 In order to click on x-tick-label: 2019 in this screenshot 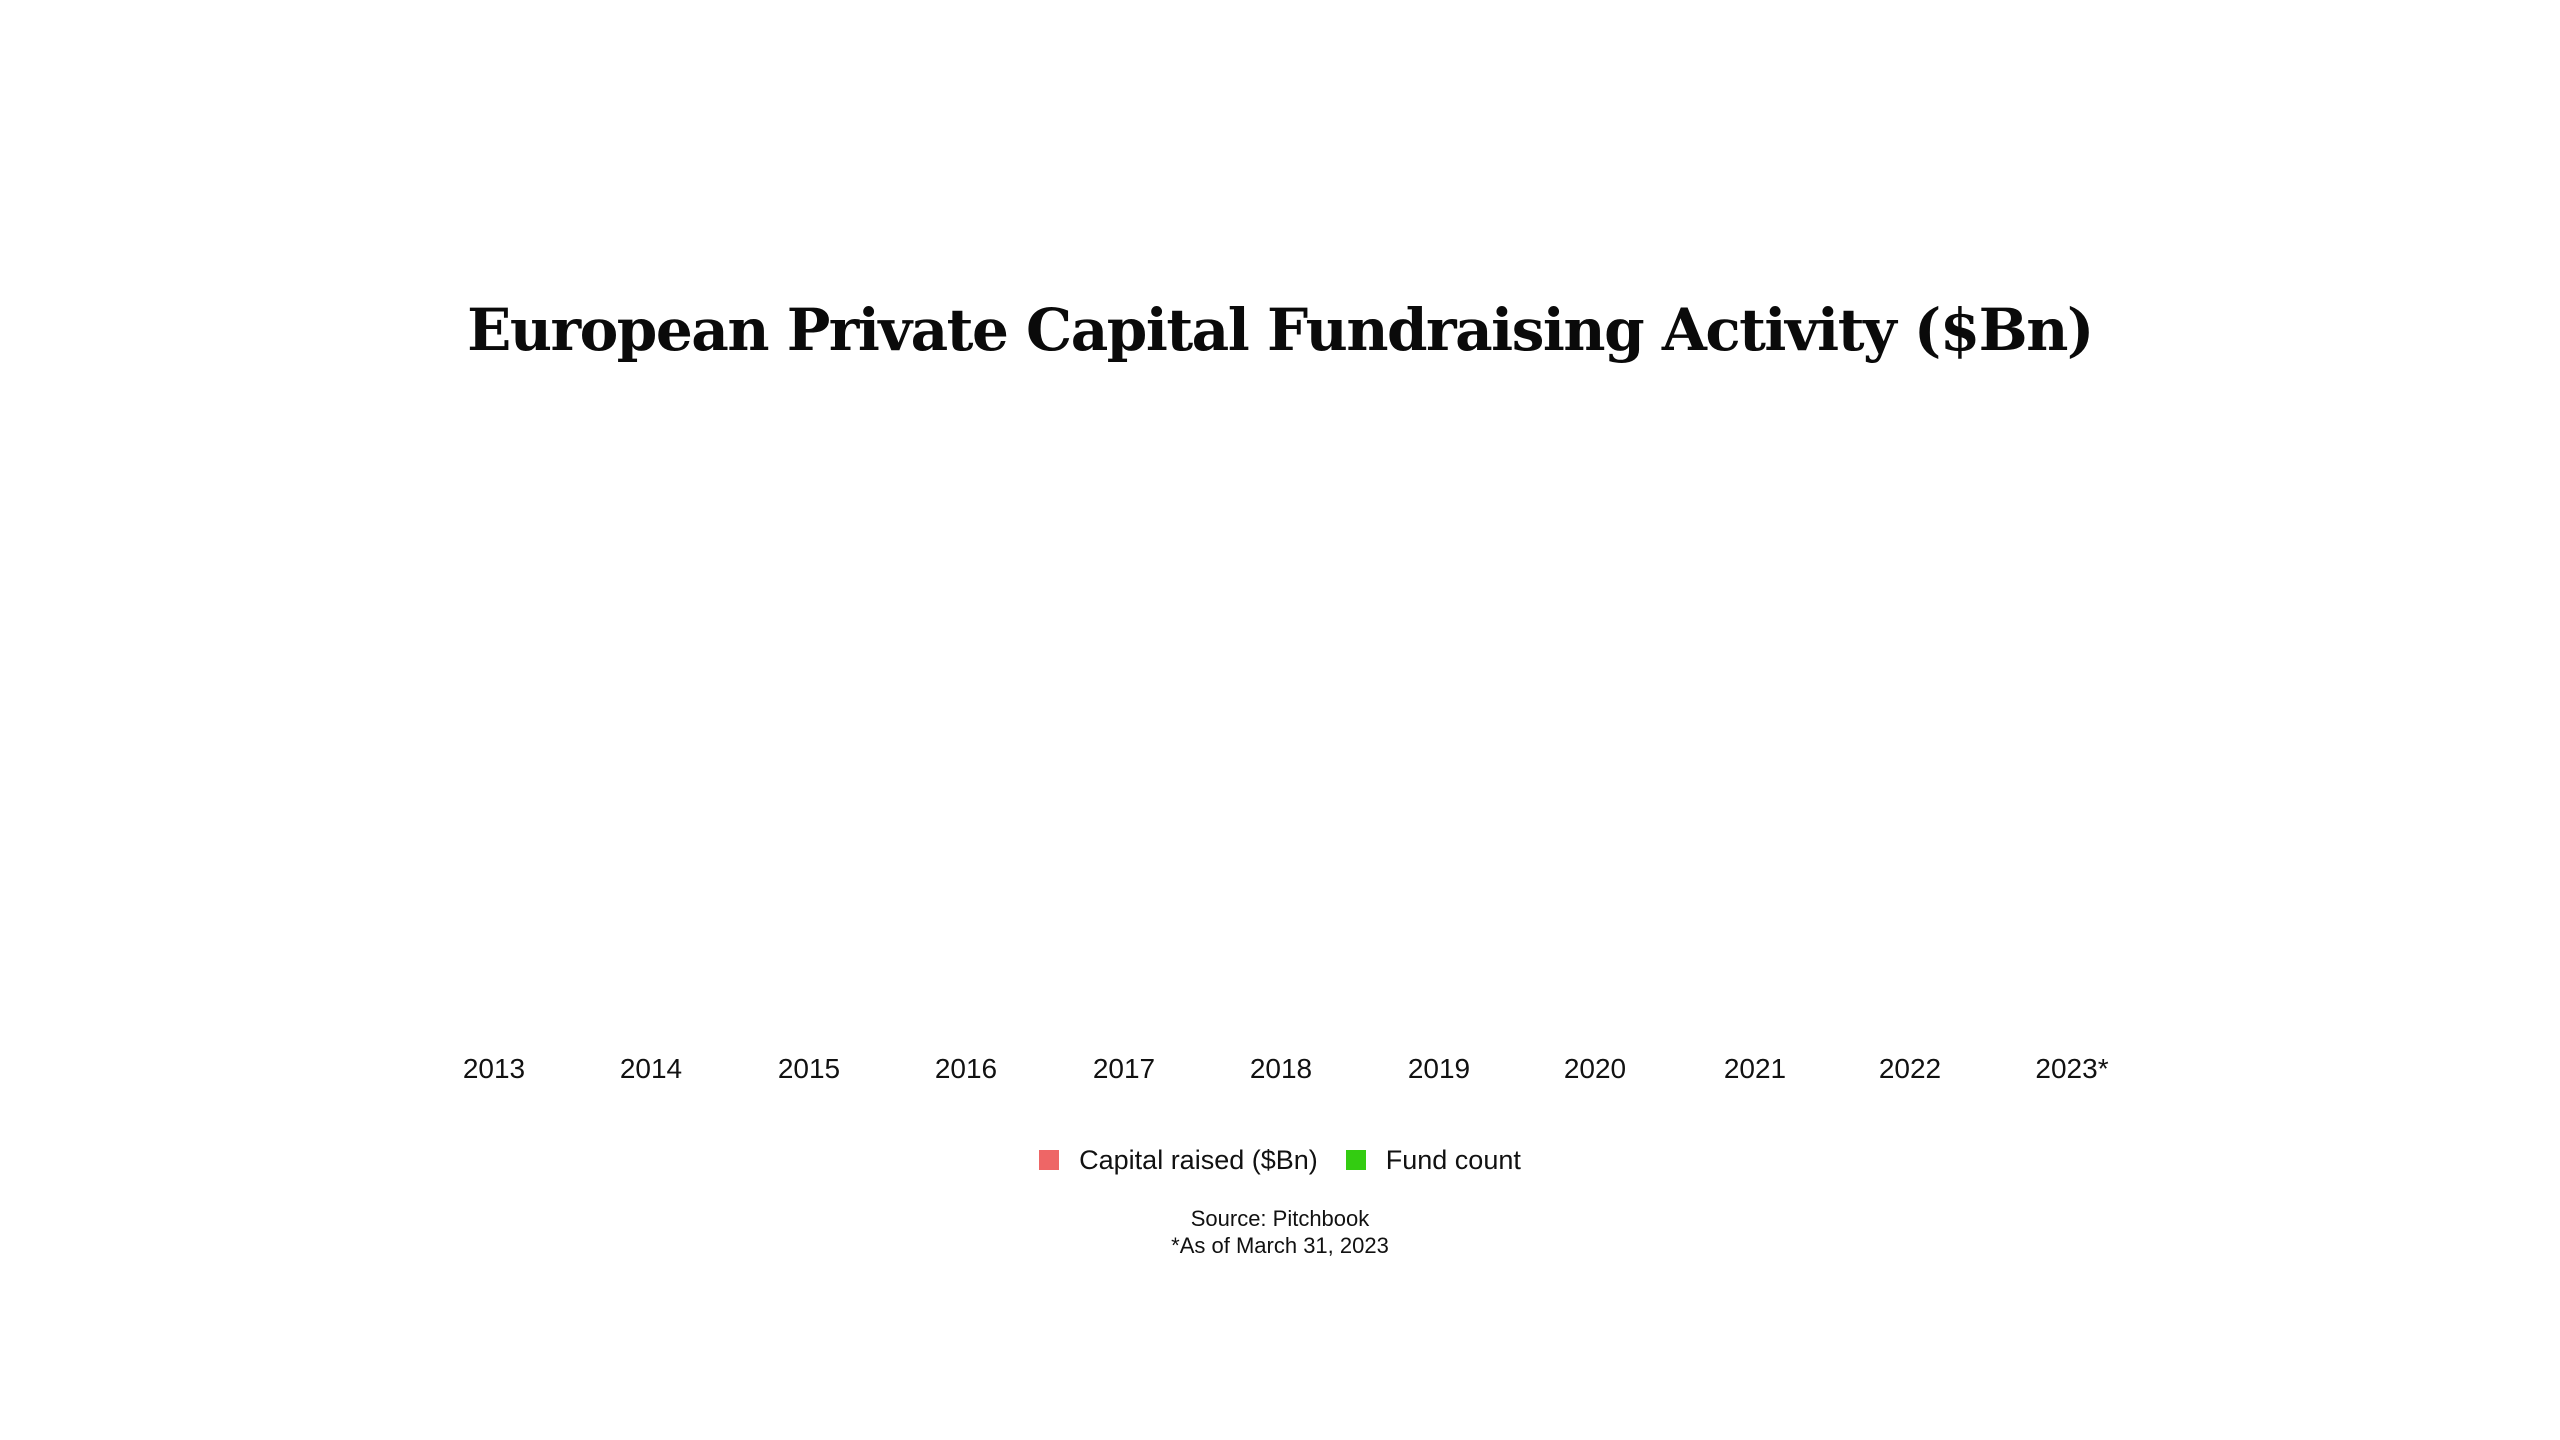, I will do `click(1439, 1068)`.